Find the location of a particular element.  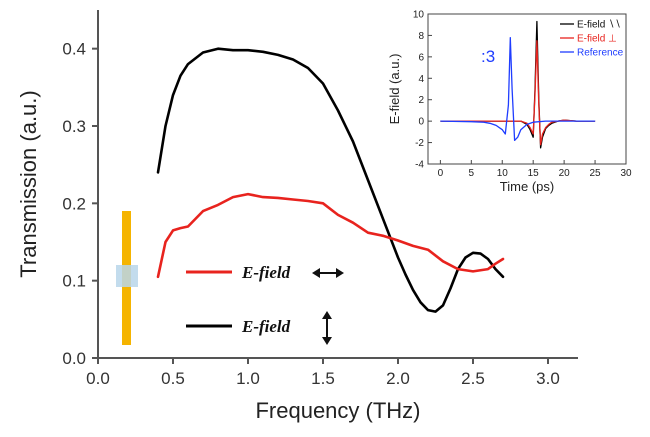

x-tick-label: 1.5 is located at coordinates (323, 378).